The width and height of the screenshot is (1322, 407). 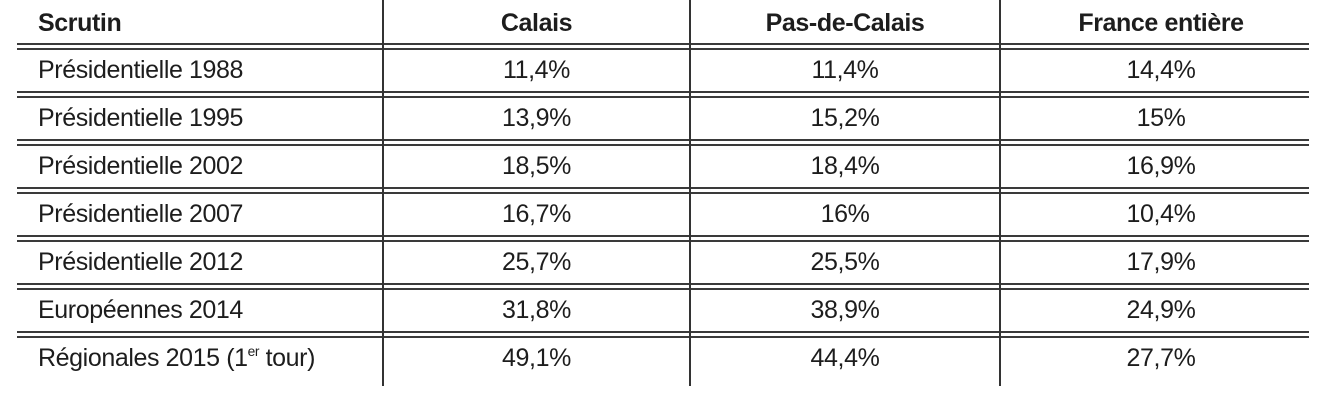 What do you see at coordinates (536, 357) in the screenshot?
I see `calais-value-cell: 49,1%` at bounding box center [536, 357].